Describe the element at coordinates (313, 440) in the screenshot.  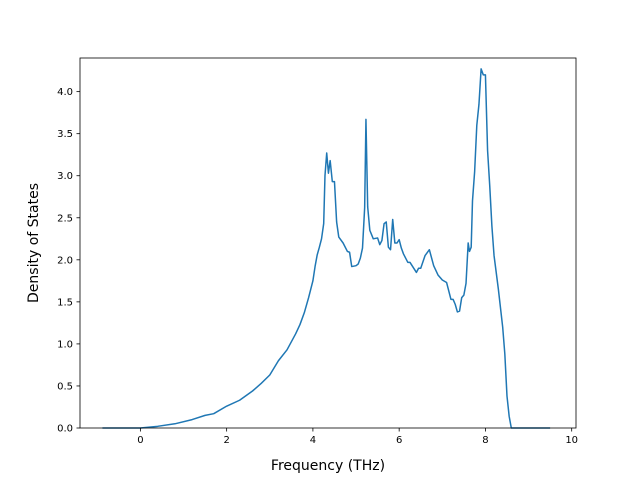
I see `x-tick-label: 4` at that location.